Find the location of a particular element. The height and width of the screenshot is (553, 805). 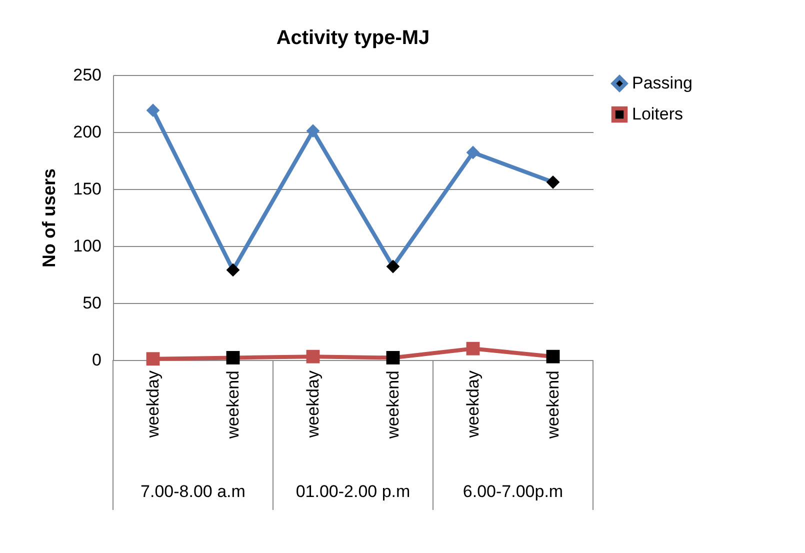

text: 01.00-2.00 p.m is located at coordinates (353, 491).